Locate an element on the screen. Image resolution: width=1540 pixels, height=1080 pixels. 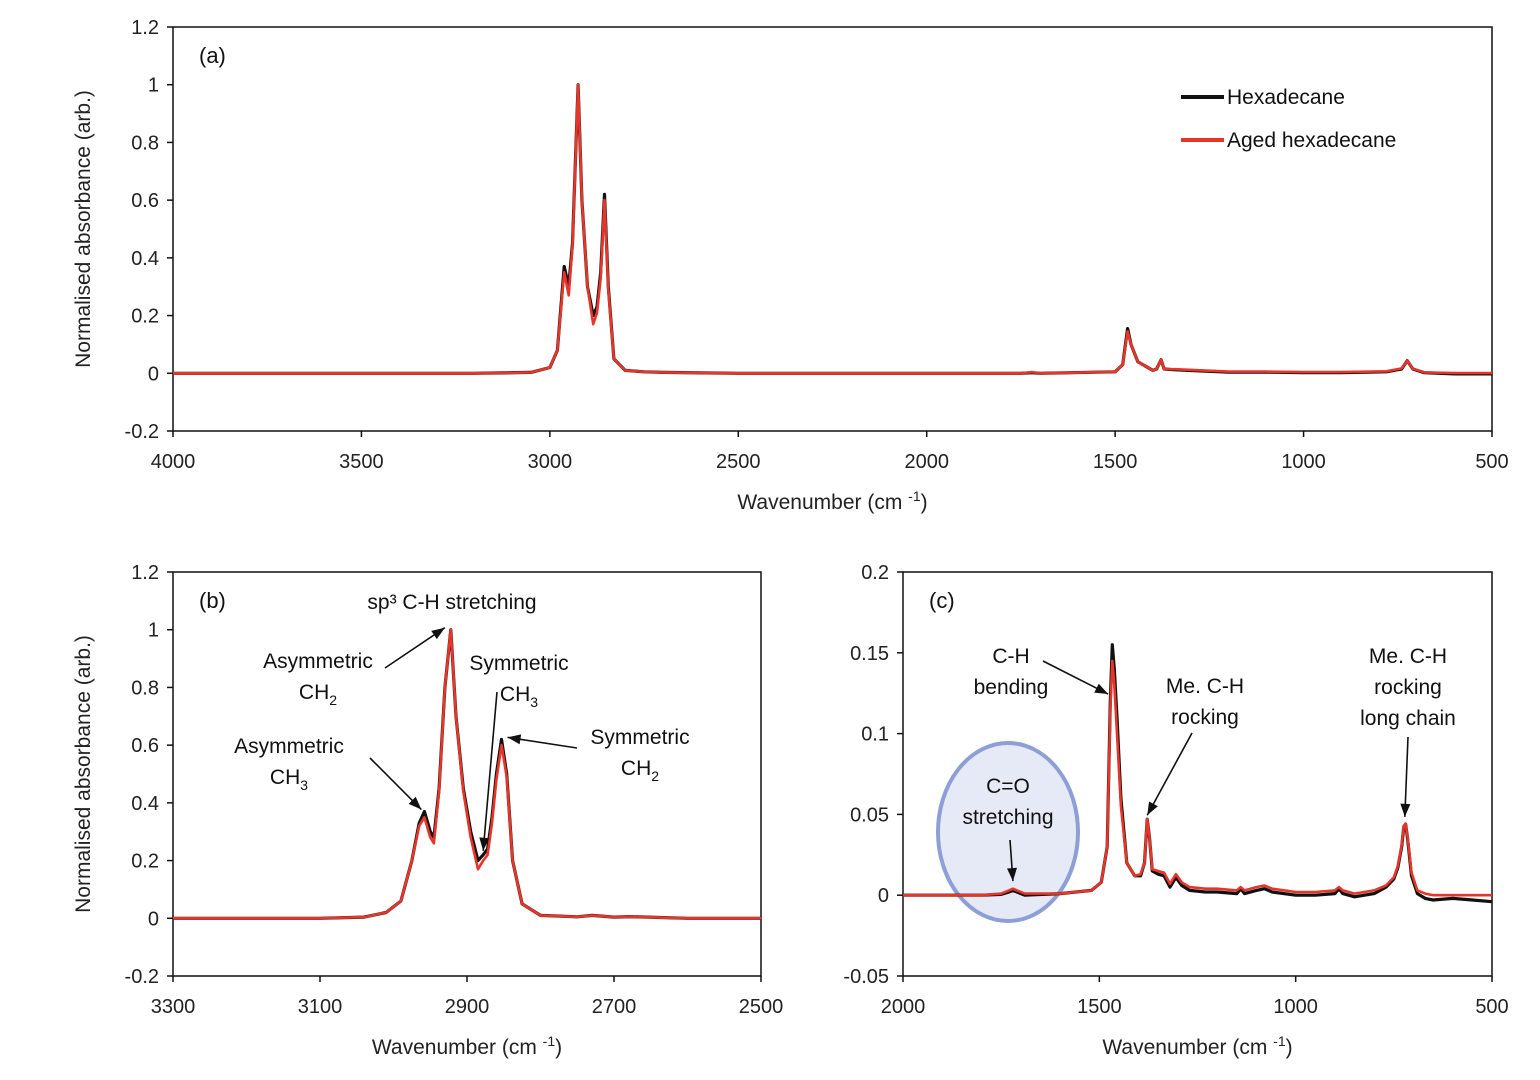
y-tick-label: 0.1 is located at coordinates (875, 735).